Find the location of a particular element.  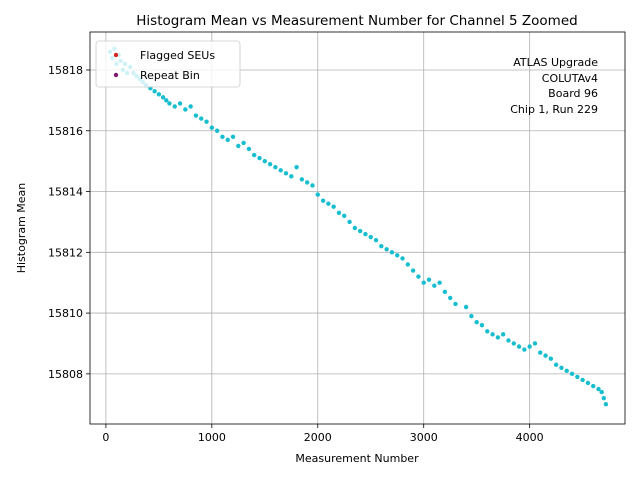

y-axis-ticks: 15808 15810 15812 15814 15816 15818 is located at coordinates (69, 222).